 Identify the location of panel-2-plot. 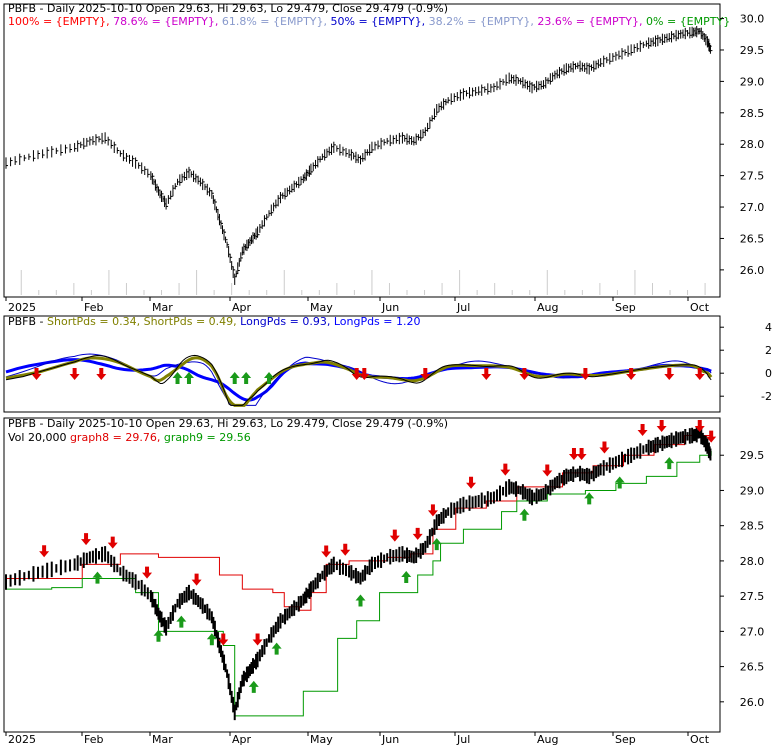
(359, 380).